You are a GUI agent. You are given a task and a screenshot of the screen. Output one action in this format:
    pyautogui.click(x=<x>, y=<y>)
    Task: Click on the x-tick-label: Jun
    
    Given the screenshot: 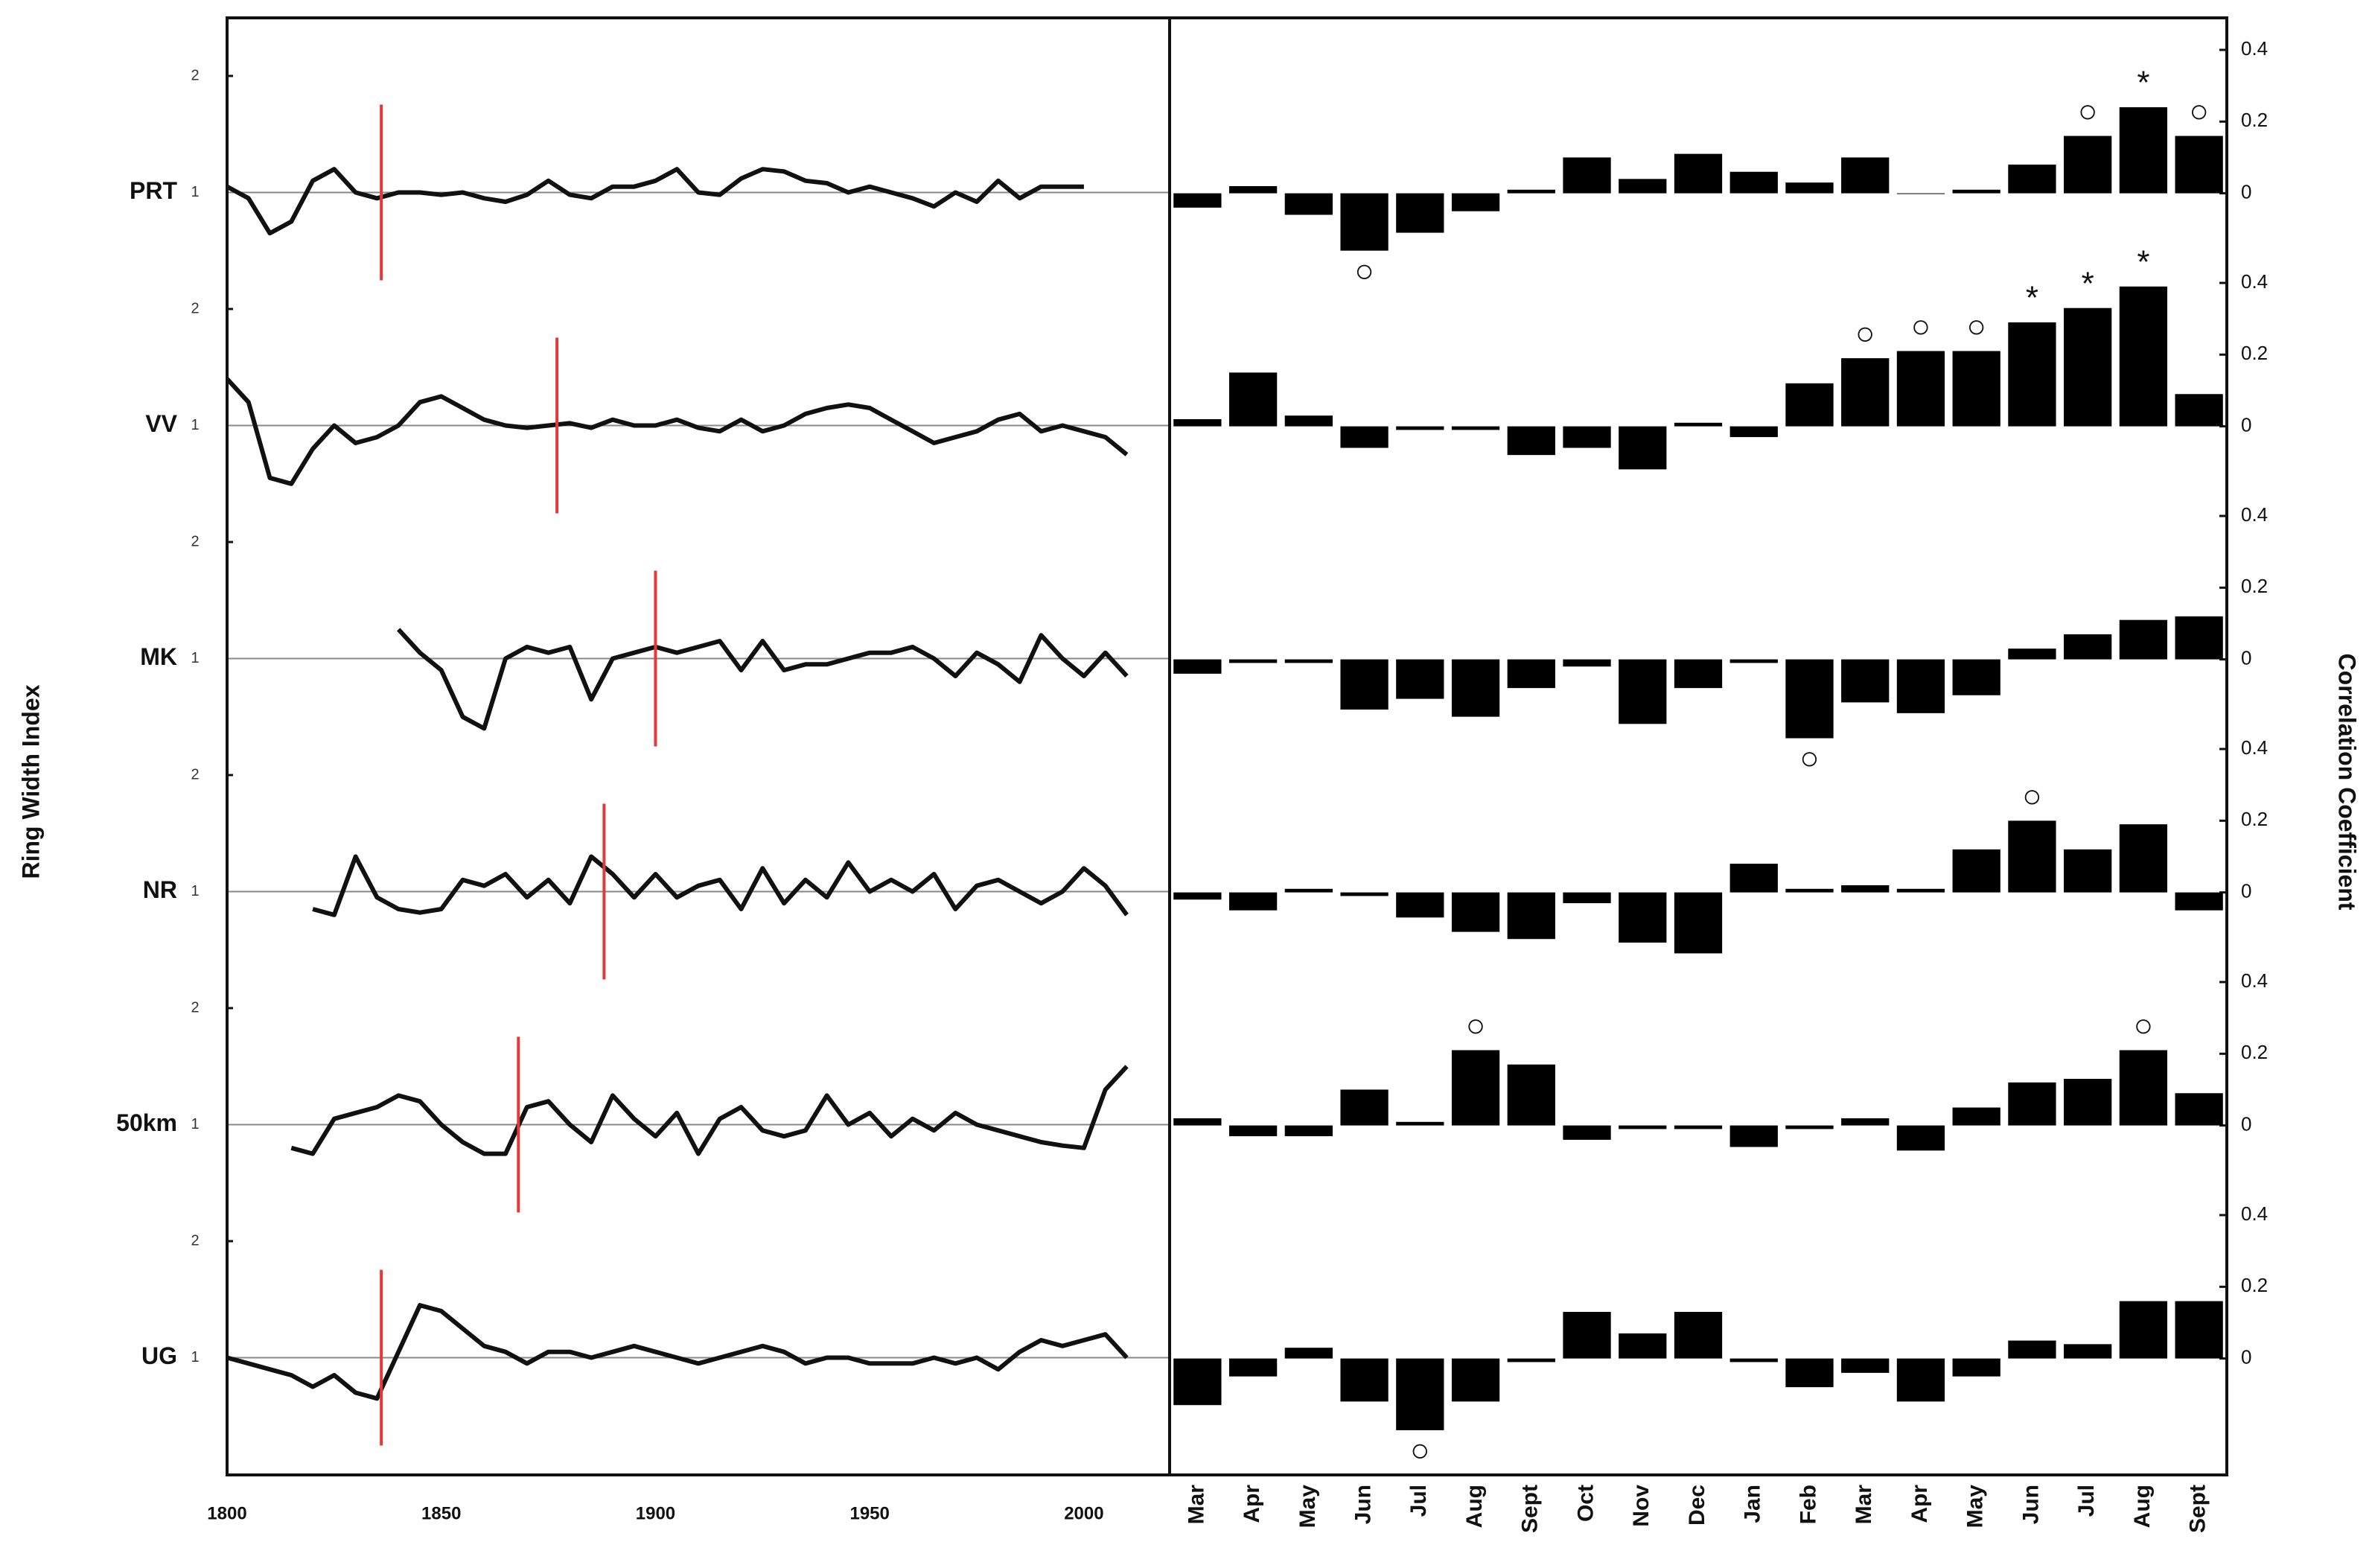 What is the action you would take?
    pyautogui.click(x=1364, y=1504)
    